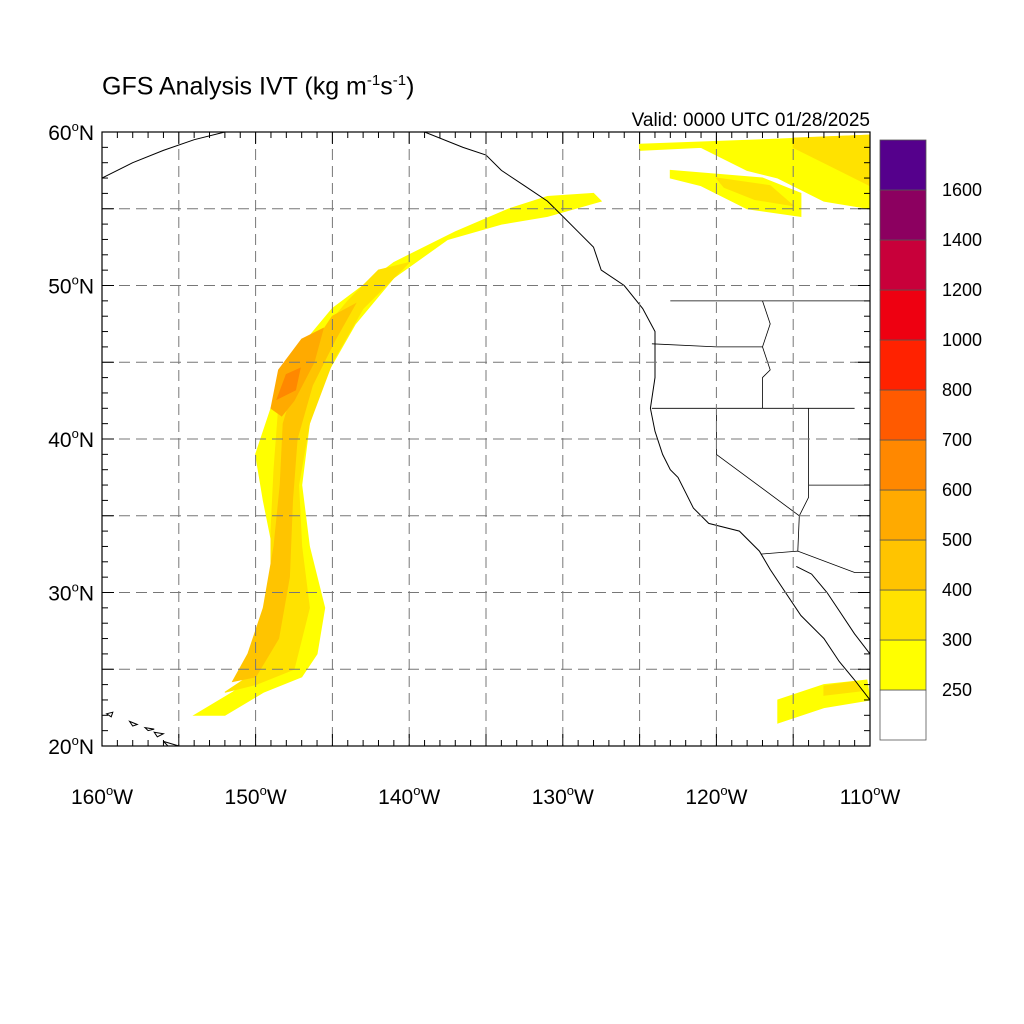 This screenshot has width=1024, height=1024. What do you see at coordinates (256, 796) in the screenshot?
I see `lon-tick-label: 150oW` at bounding box center [256, 796].